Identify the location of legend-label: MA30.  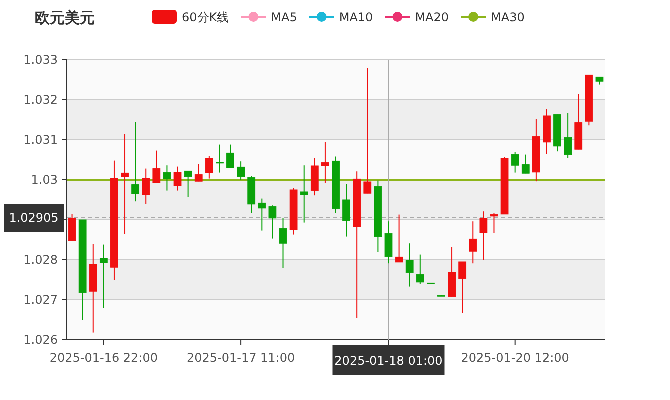
(508, 17).